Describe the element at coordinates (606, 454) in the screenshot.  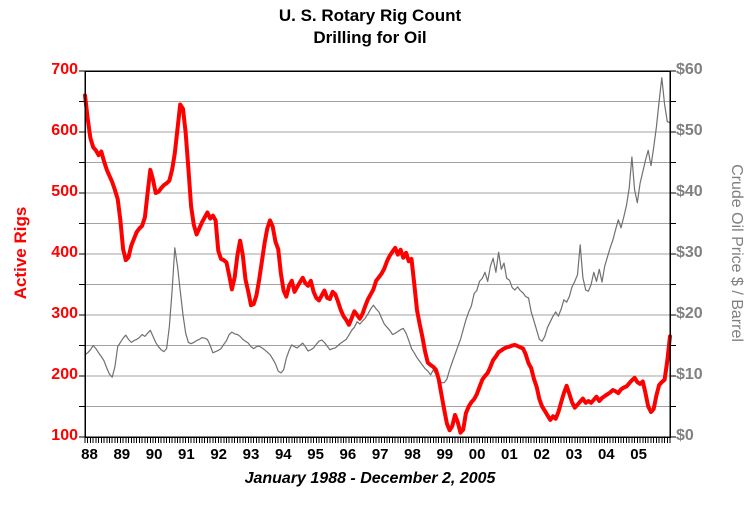
I see `x-axis-tick-label: 04` at that location.